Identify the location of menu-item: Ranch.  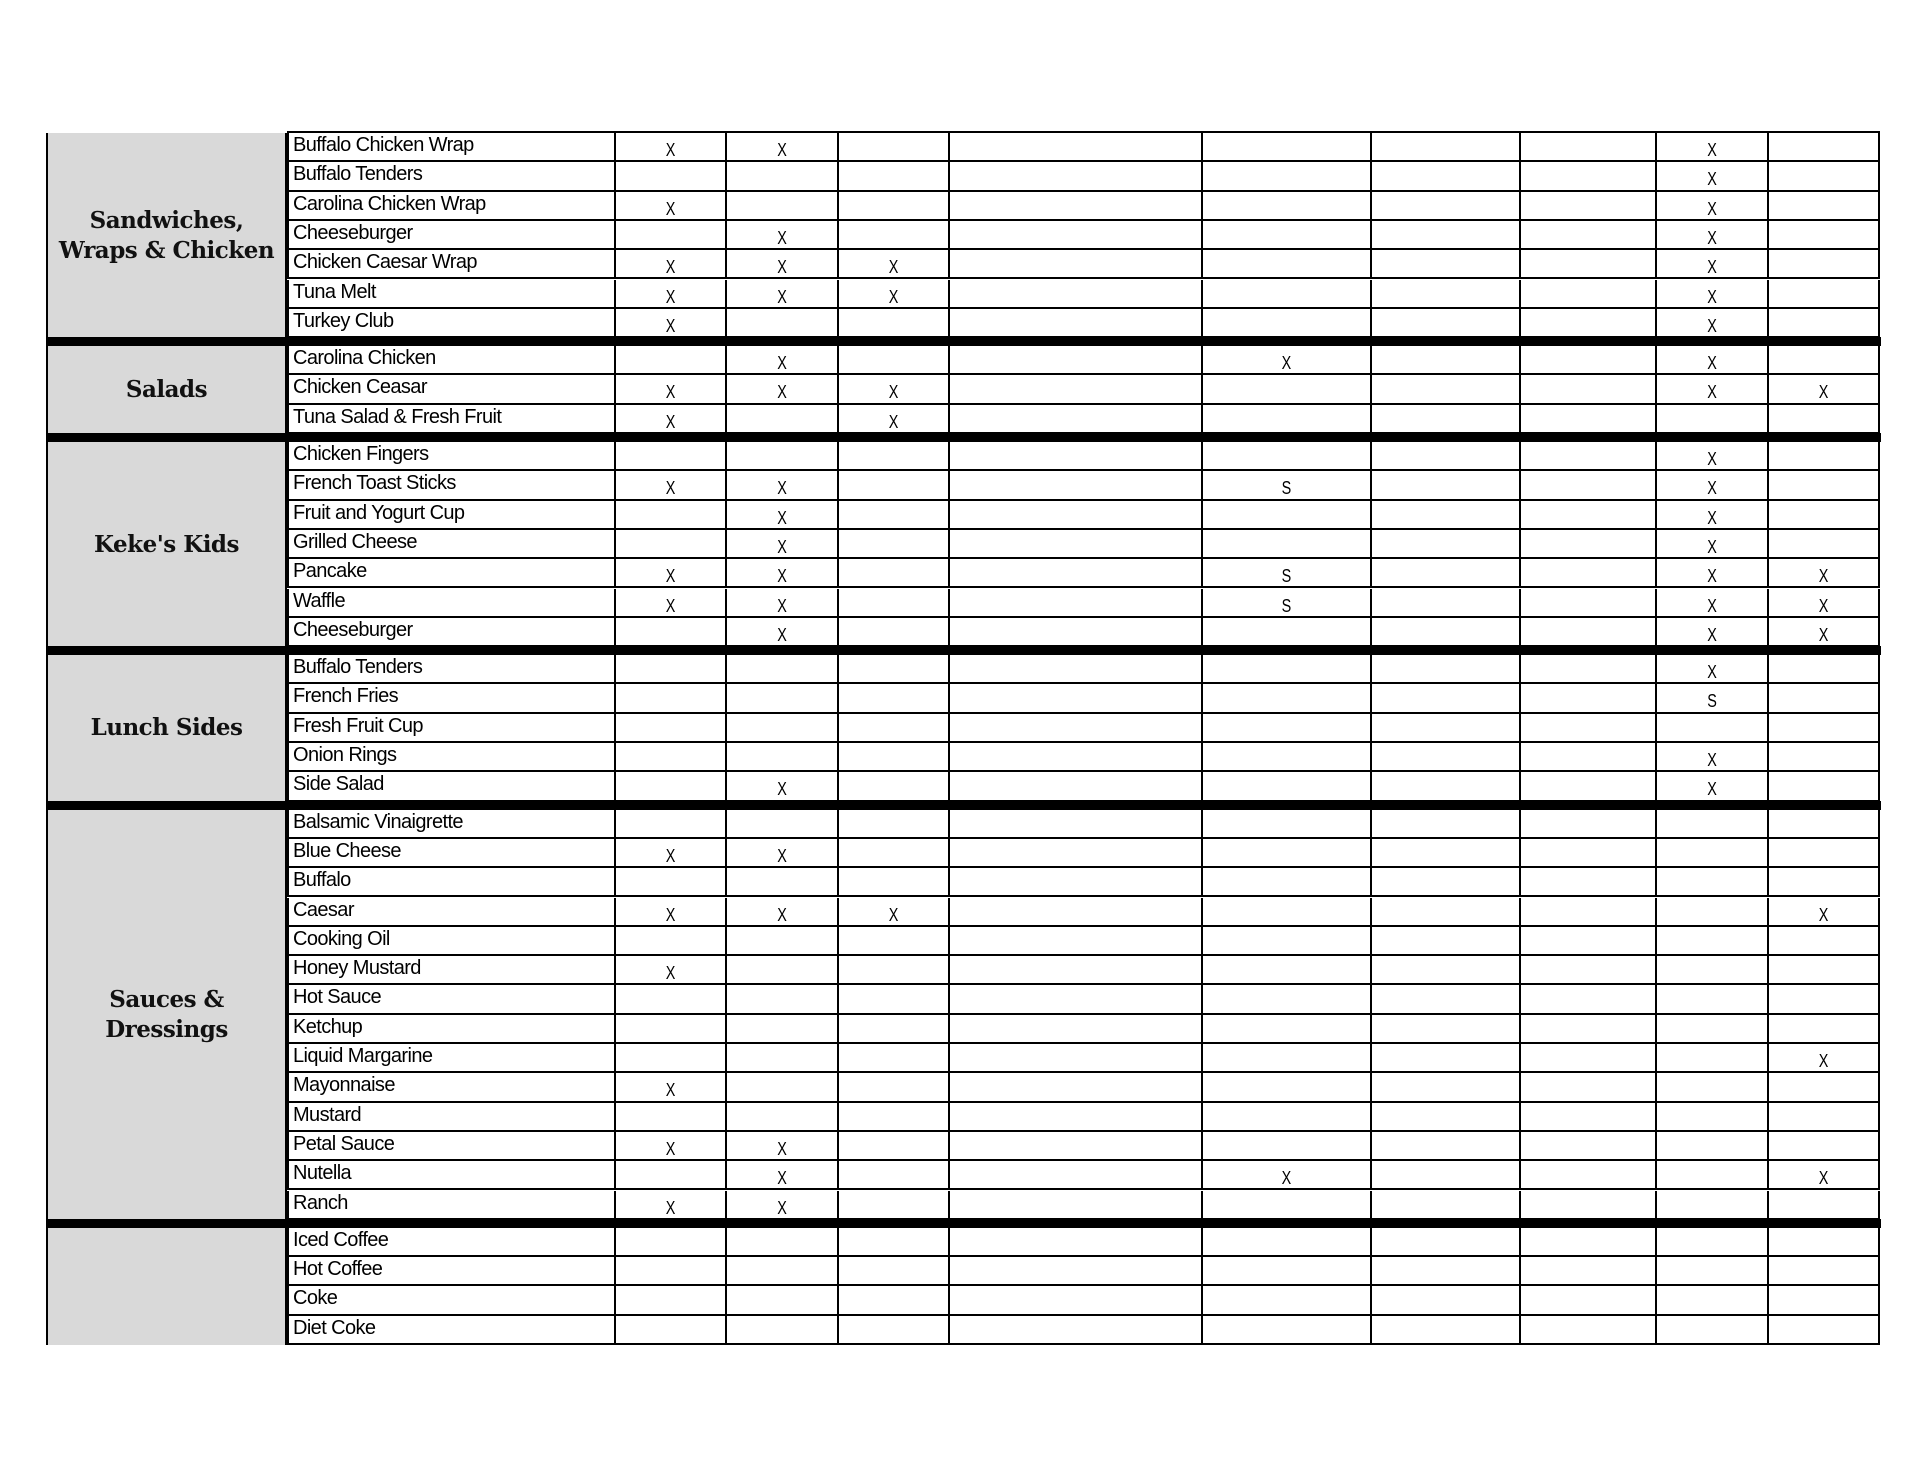
(451, 1205).